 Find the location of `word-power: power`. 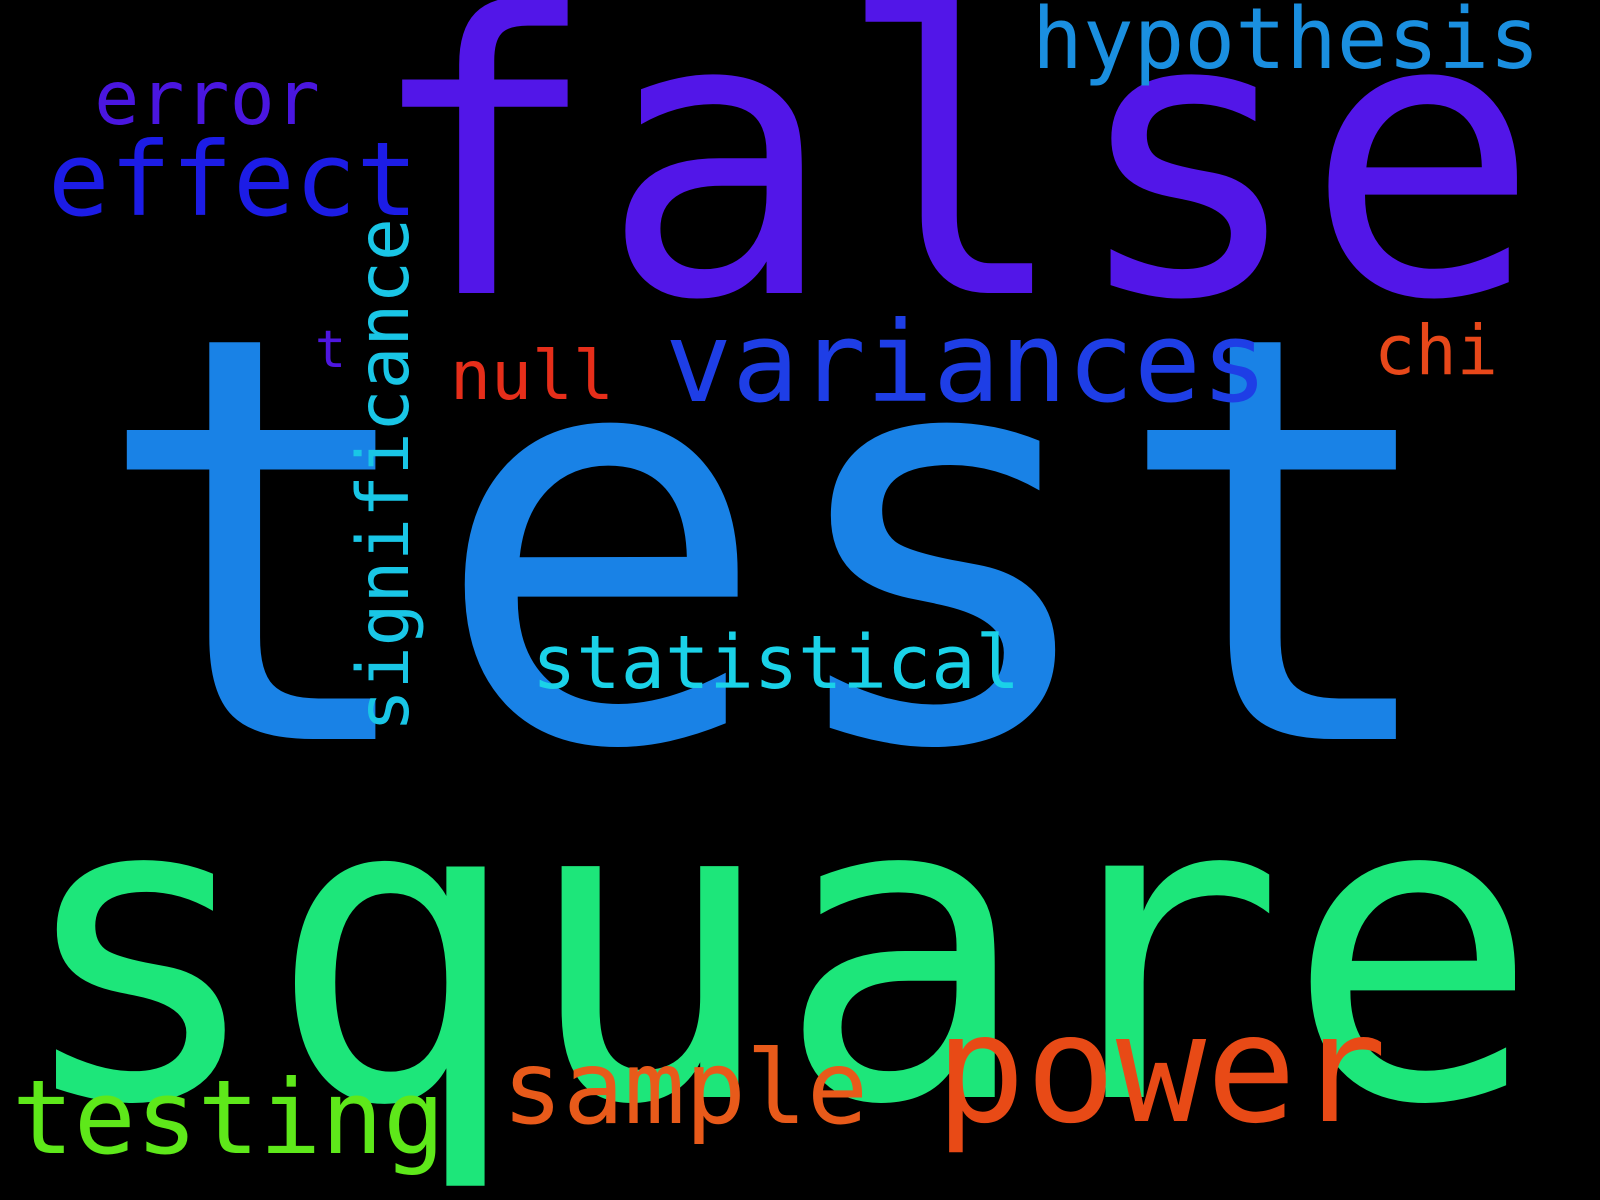

word-power: power is located at coordinates (1161, 1070).